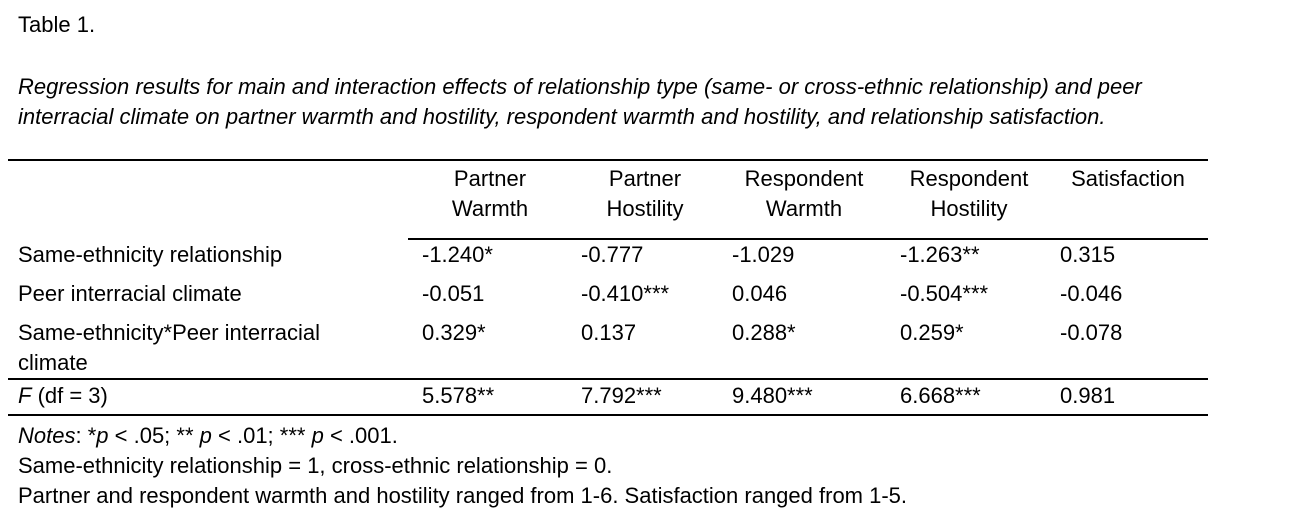 The image size is (1302, 520). I want to click on cell-r2-partner-warmth: -0.051, so click(453, 293).